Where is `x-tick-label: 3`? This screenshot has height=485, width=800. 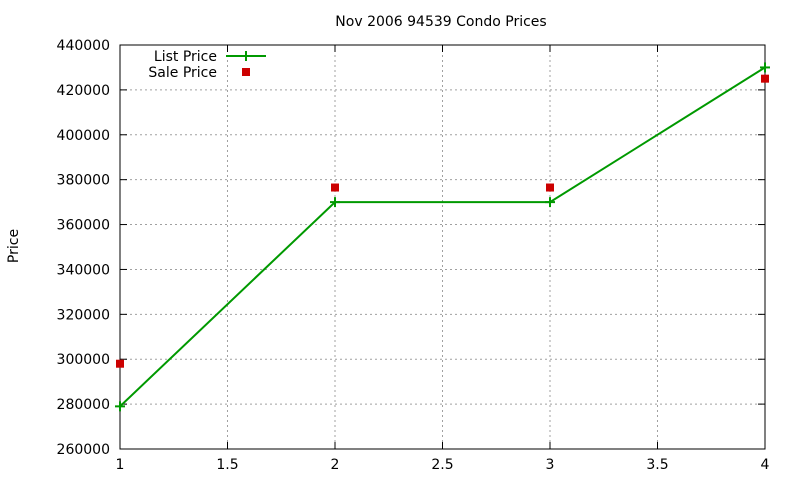
x-tick-label: 3 is located at coordinates (550, 465).